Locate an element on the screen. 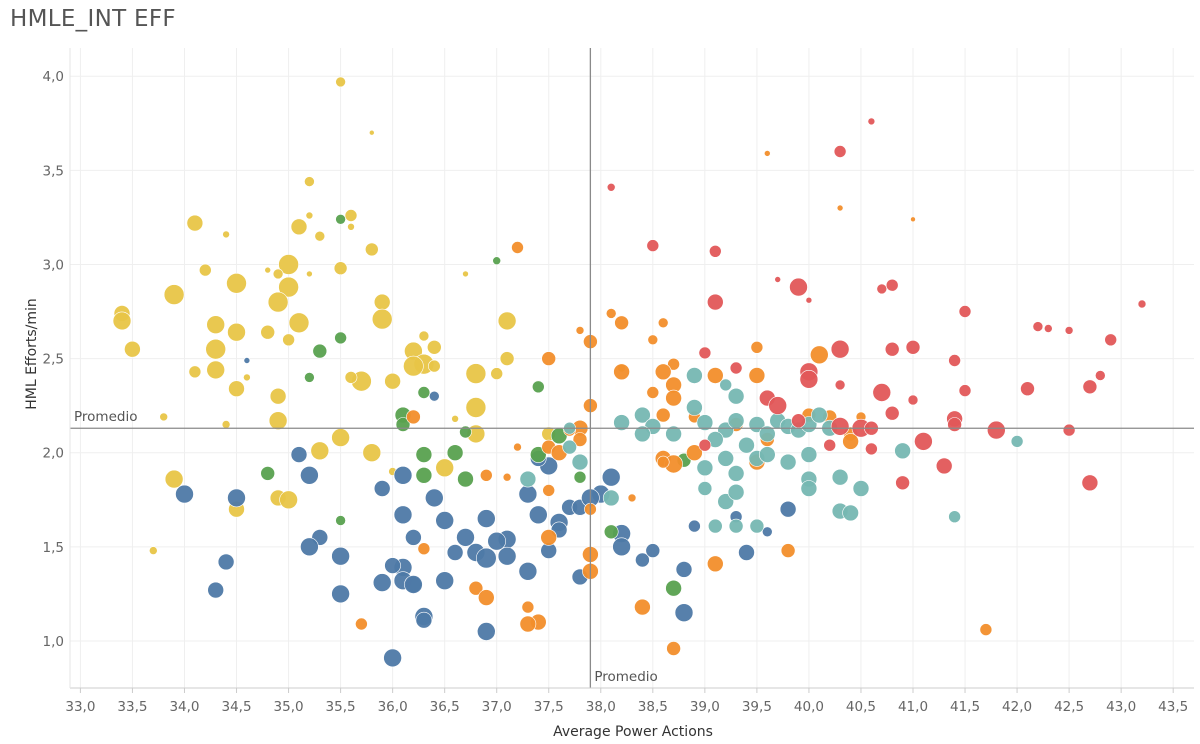 The height and width of the screenshot is (744, 1200). y-tick-label: 2,0 is located at coordinates (53, 454).